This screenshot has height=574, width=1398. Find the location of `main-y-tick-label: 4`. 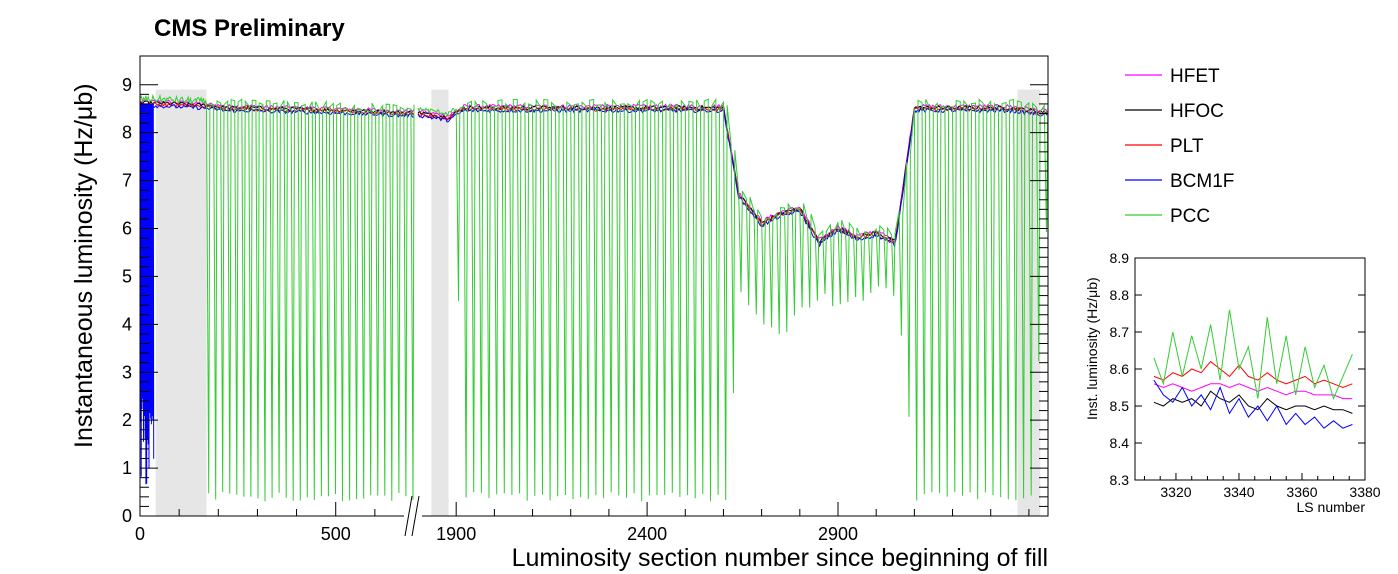

main-y-tick-label: 4 is located at coordinates (127, 324).